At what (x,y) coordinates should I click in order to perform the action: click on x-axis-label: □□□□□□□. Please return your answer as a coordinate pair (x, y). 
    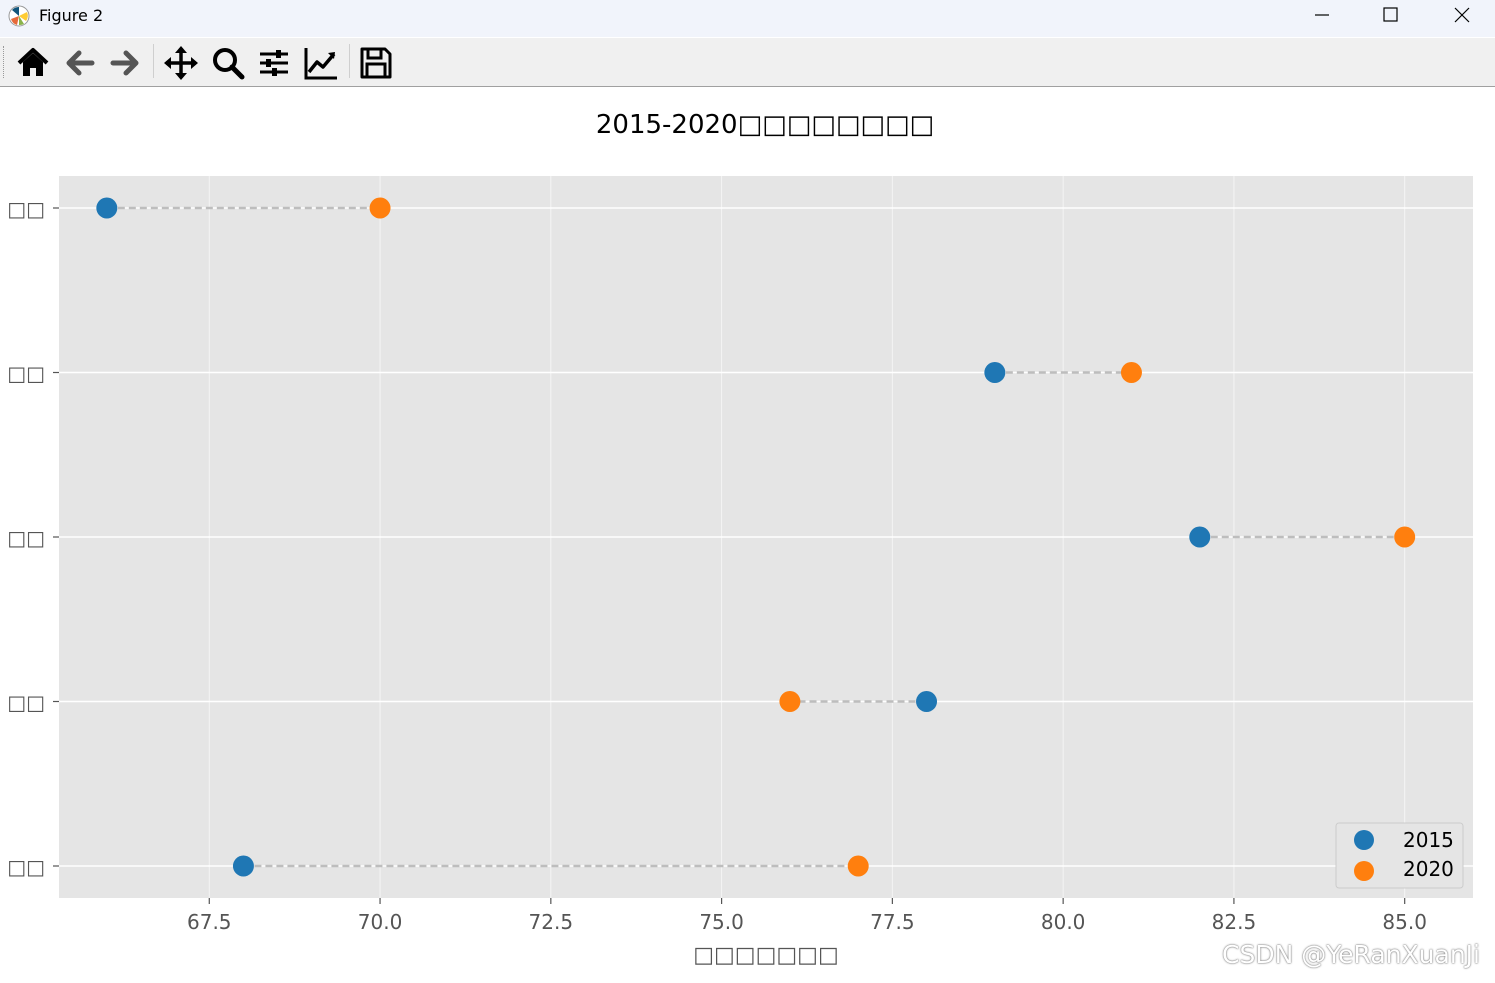
    Looking at the image, I should click on (766, 955).